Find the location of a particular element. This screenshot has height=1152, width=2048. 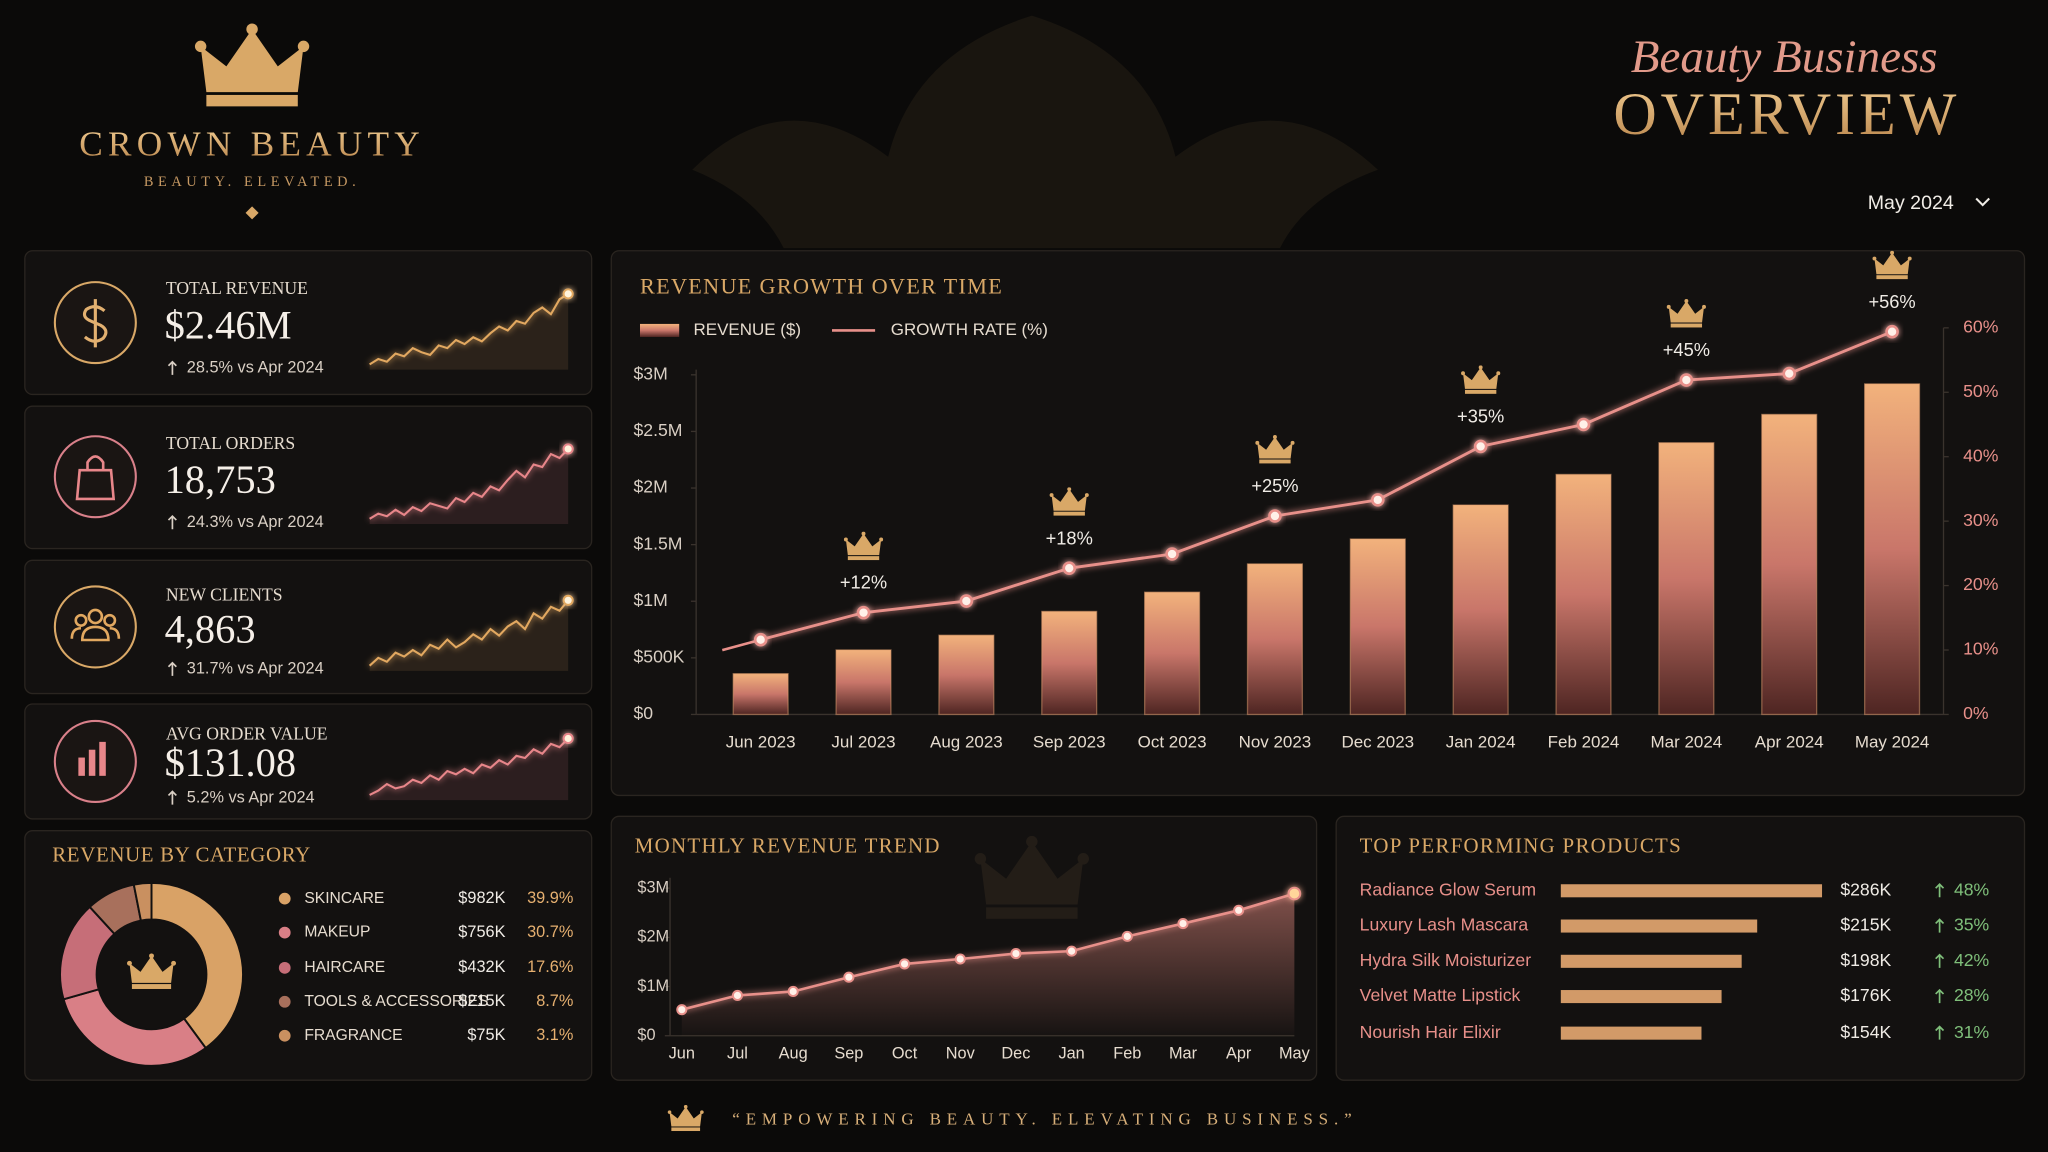

x-tick-label: Jan is located at coordinates (1071, 1053).